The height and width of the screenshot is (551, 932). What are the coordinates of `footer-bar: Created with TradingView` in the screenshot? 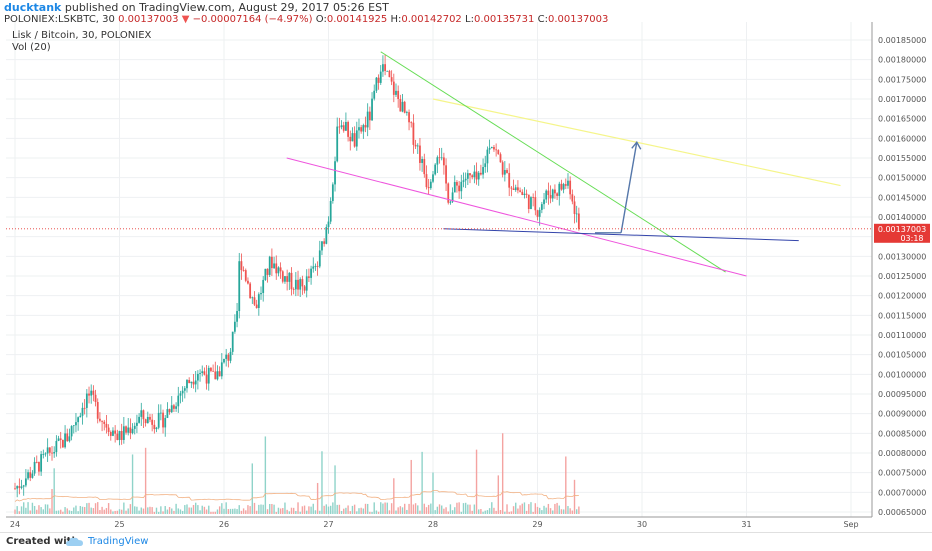 It's located at (466, 541).